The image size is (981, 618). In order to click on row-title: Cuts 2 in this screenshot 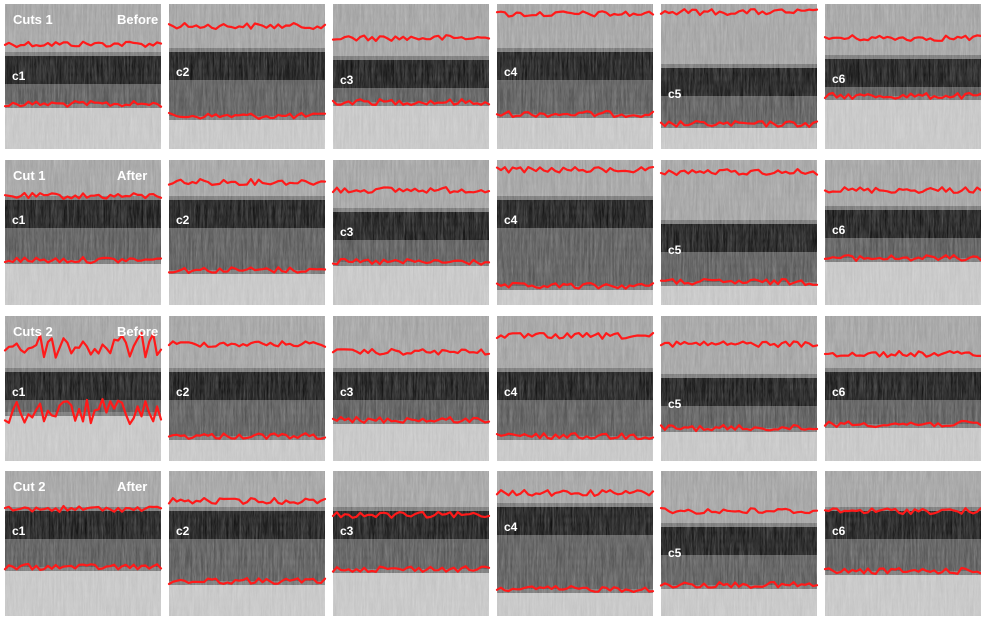, I will do `click(33, 331)`.